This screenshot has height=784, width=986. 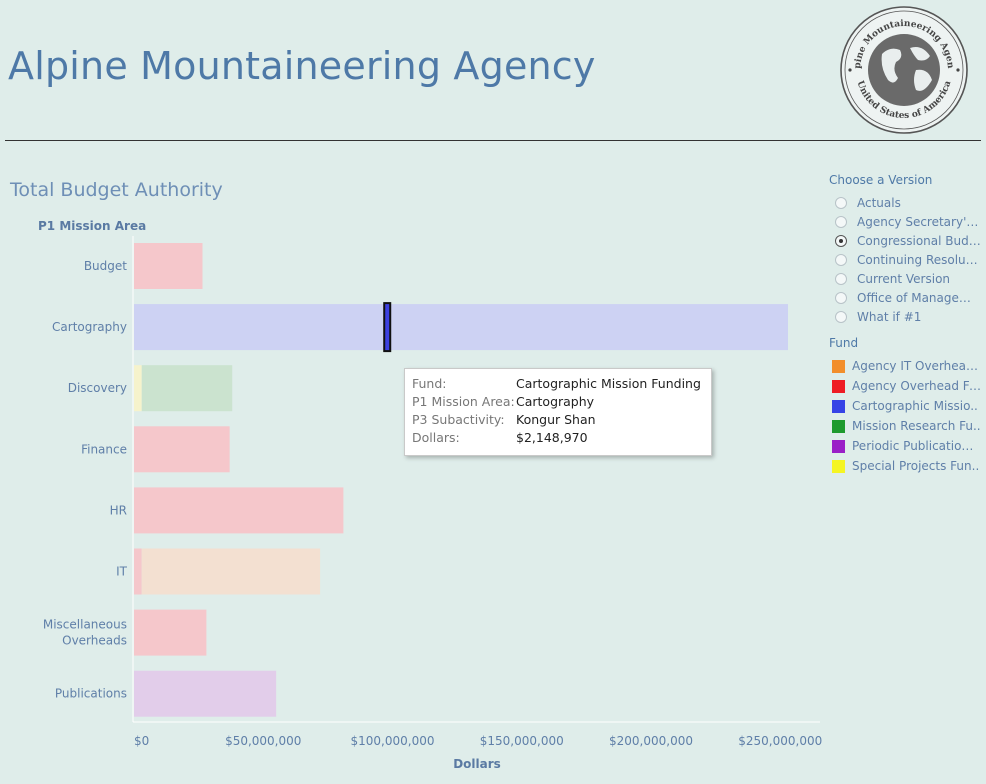 I want to click on x-tick-label: $0, so click(x=141, y=741).